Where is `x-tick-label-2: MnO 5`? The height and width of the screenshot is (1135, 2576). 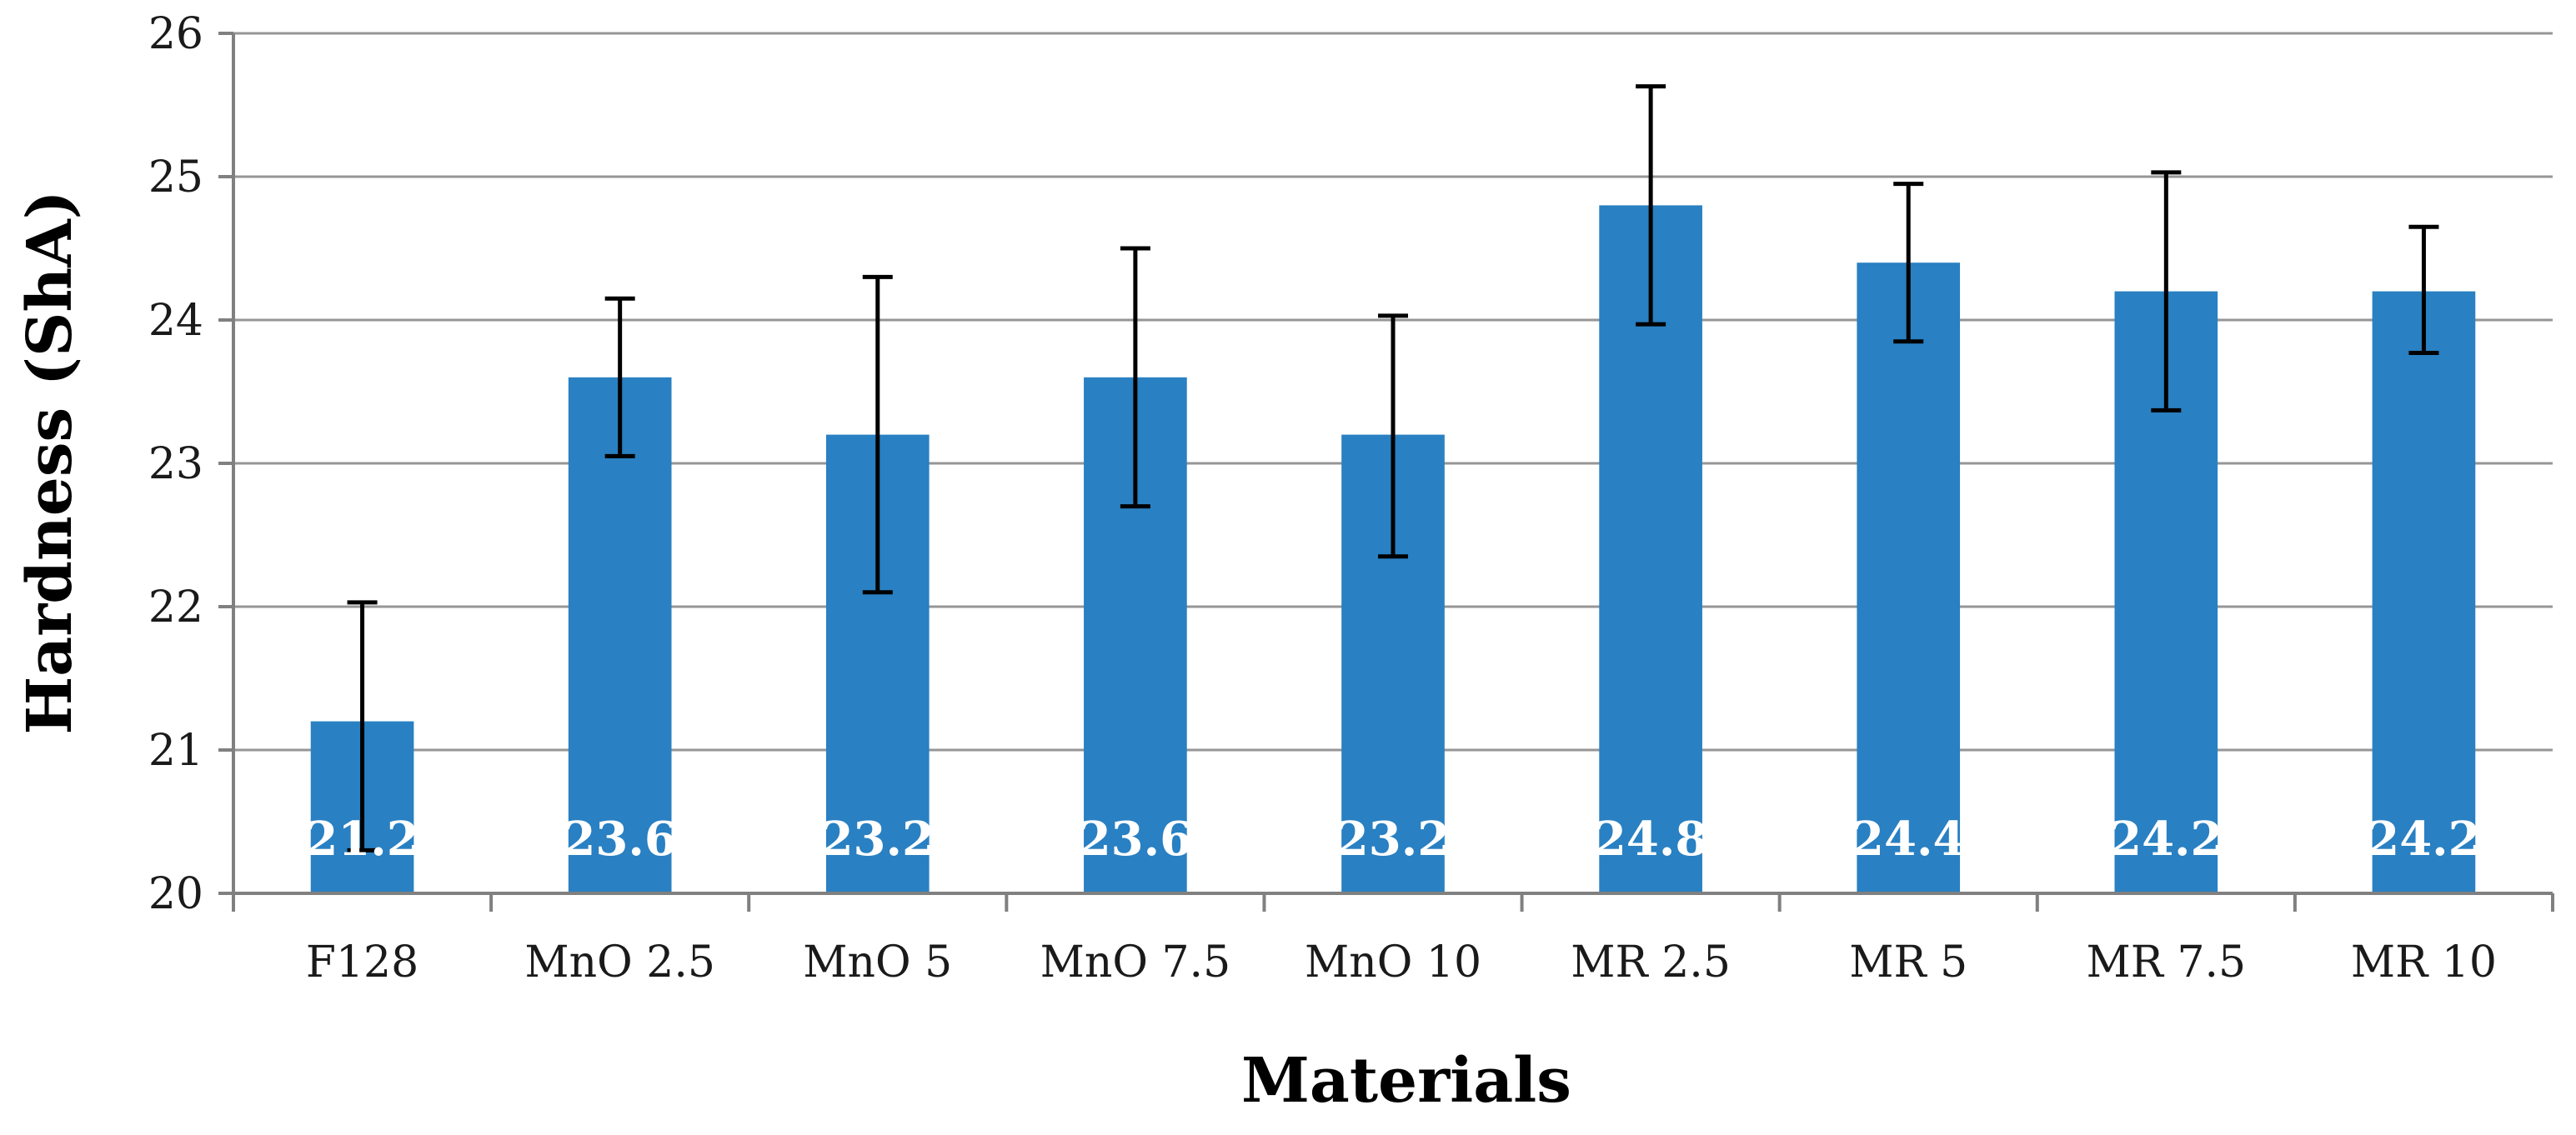
x-tick-label-2: MnO 5 is located at coordinates (877, 963).